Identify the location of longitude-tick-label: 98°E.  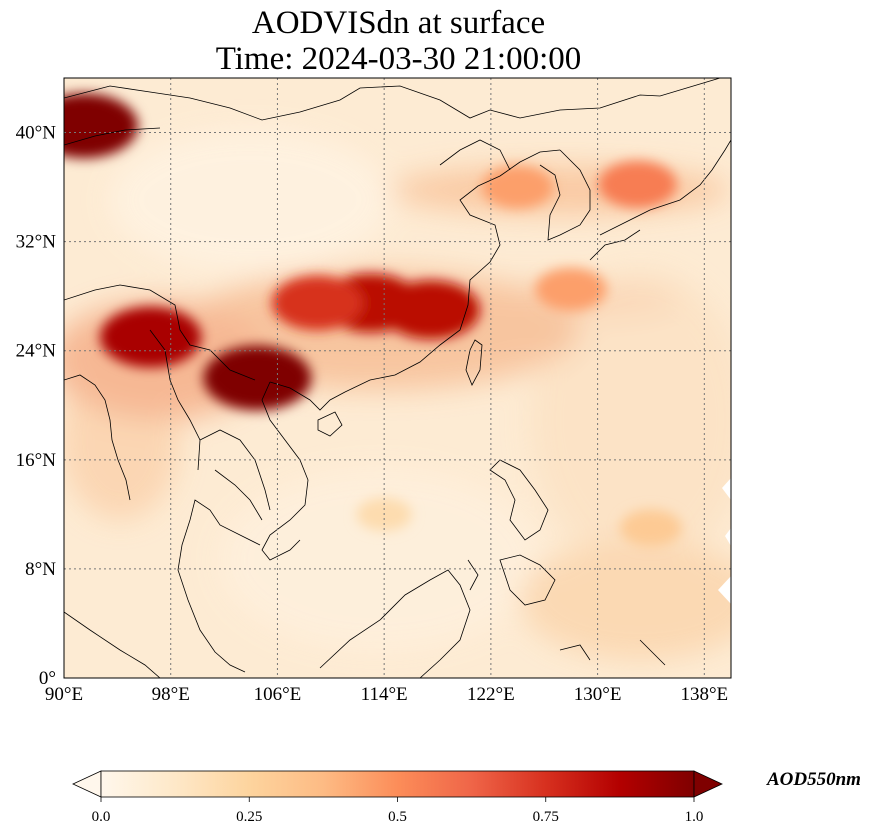
(171, 694).